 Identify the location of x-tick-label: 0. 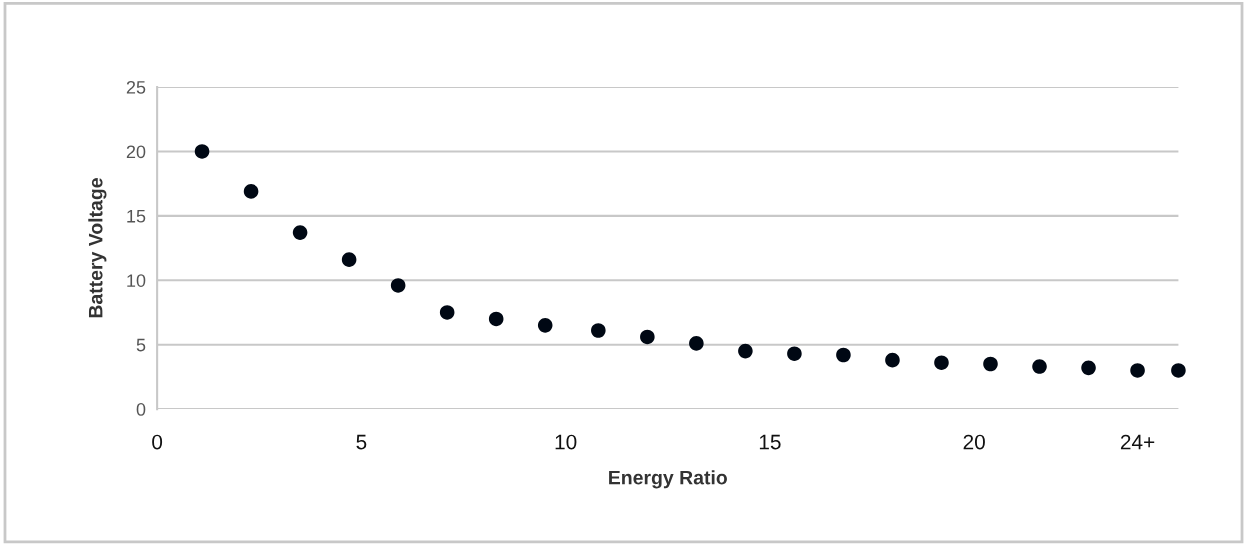
(157, 442).